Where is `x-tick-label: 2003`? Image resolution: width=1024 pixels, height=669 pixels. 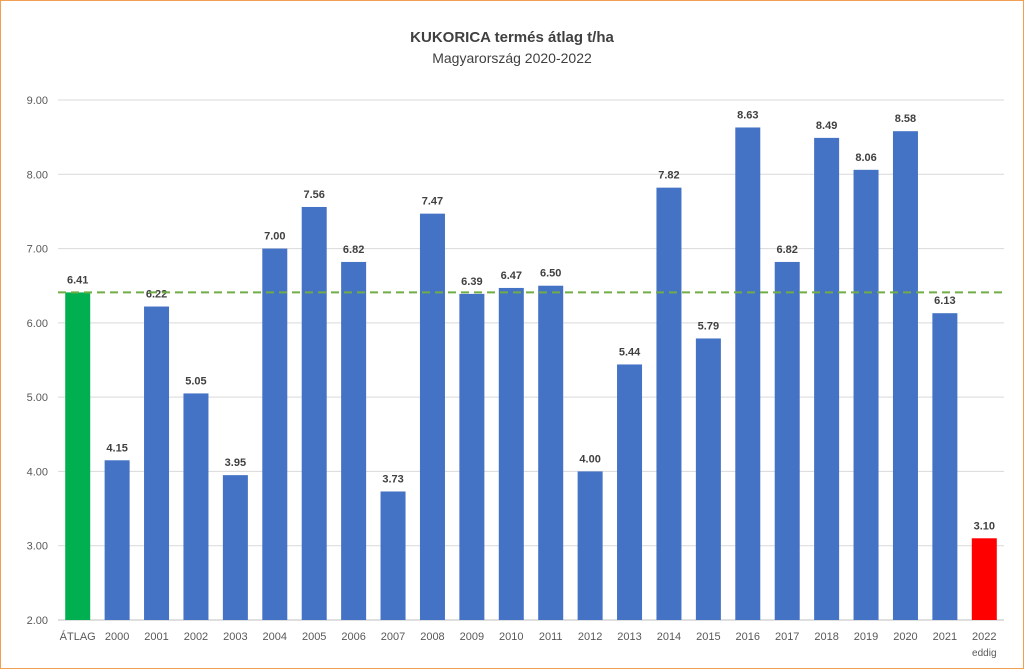 x-tick-label: 2003 is located at coordinates (235, 637).